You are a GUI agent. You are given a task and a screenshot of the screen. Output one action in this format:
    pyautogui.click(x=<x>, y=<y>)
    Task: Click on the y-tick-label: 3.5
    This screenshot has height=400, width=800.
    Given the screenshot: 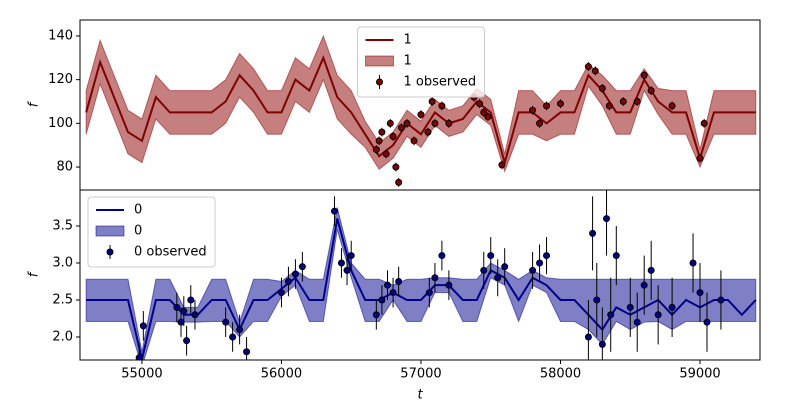 What is the action you would take?
    pyautogui.click(x=62, y=225)
    